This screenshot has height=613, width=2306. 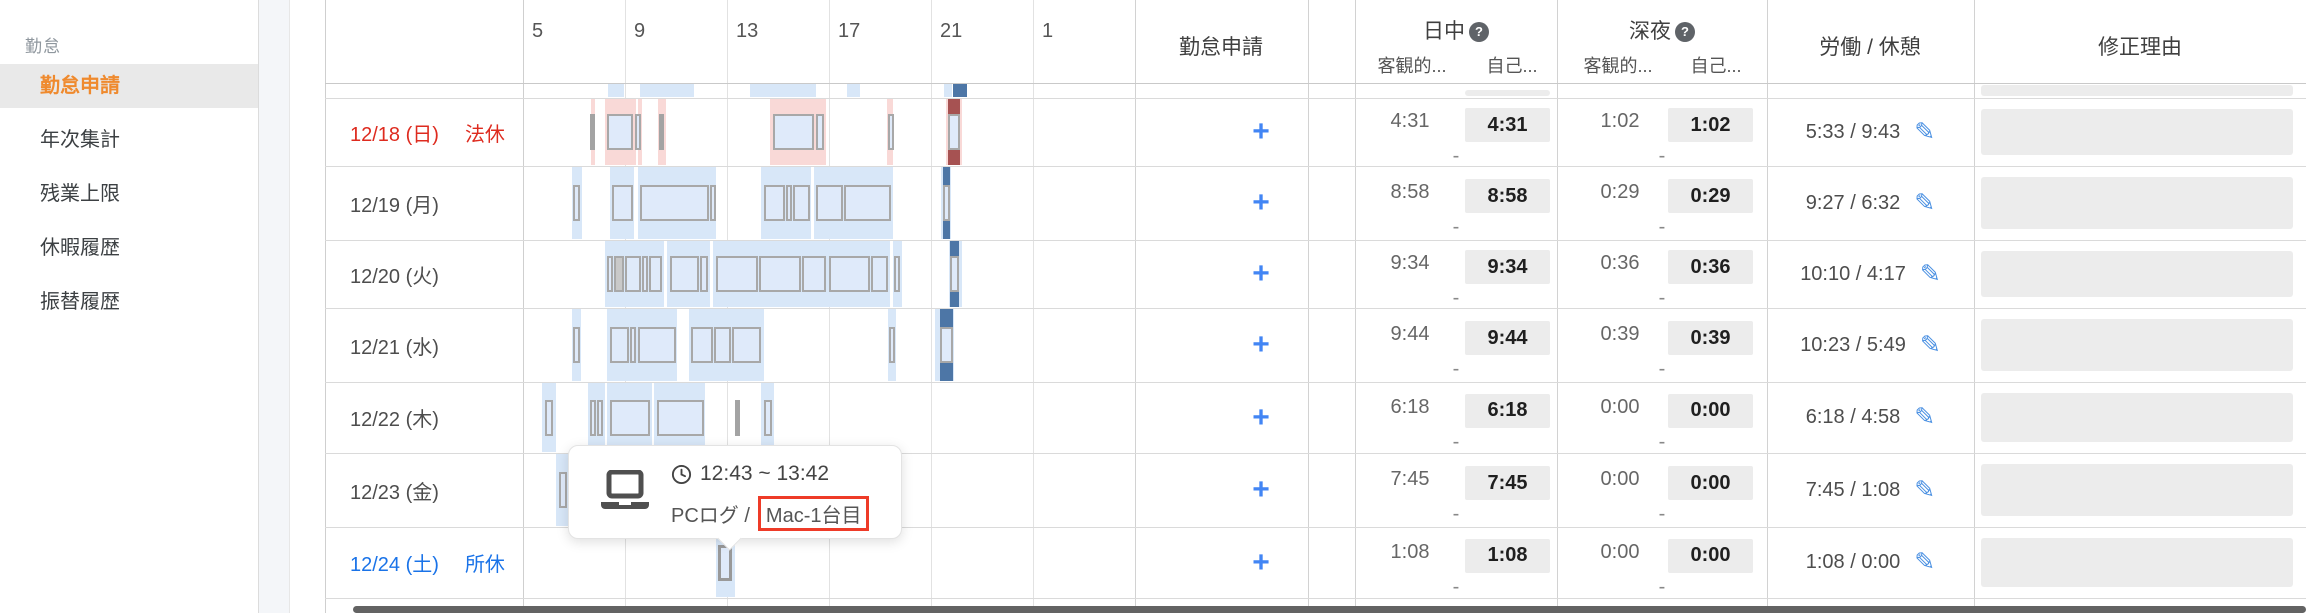 I want to click on row-date: 12/22 (木), so click(x=394, y=420).